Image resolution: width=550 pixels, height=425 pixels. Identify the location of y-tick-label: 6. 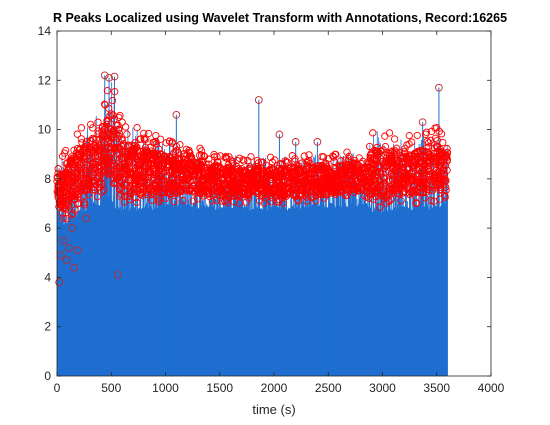
(47, 228).